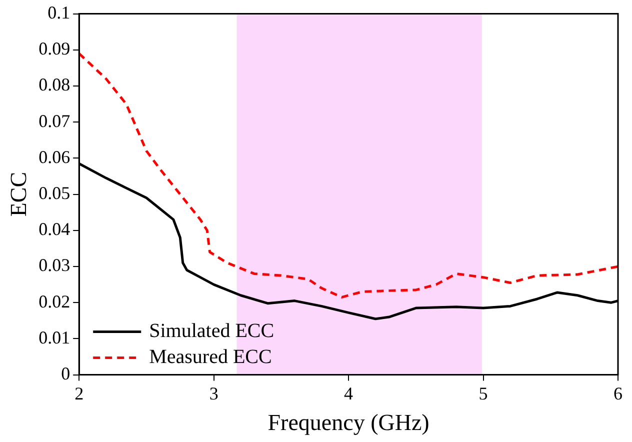  Describe the element at coordinates (349, 423) in the screenshot. I see `x-axis-title: Frequency (GHz)` at that location.